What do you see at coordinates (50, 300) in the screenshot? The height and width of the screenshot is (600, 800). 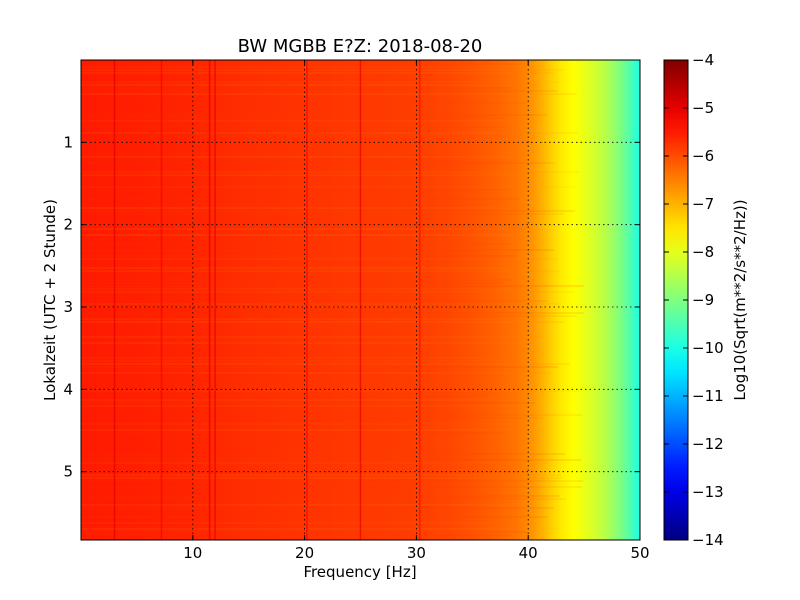 I see `y-axis-label: Lokalzeit (UTC + 2 Stunde)` at bounding box center [50, 300].